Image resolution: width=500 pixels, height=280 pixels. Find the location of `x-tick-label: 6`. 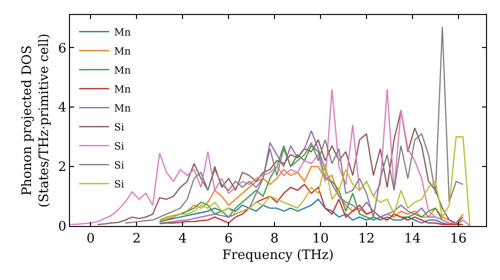

x-tick-label: 6 is located at coordinates (228, 239).